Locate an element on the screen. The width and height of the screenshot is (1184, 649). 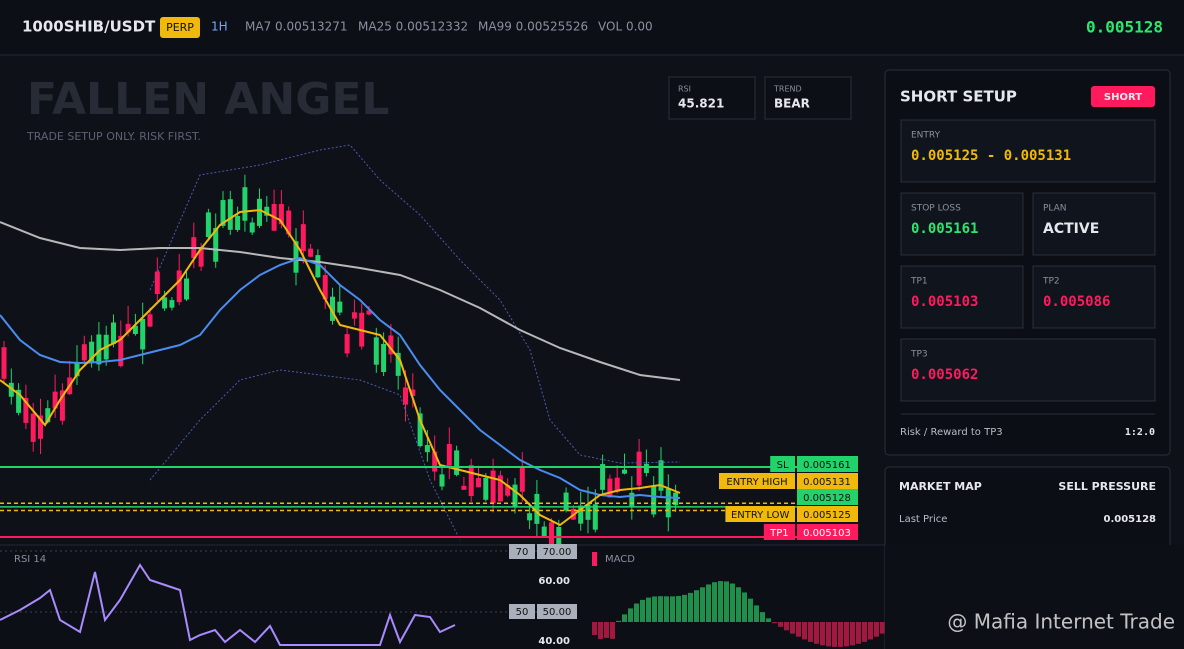
chart-title: FALLEN ANGEL is located at coordinates (208, 99).